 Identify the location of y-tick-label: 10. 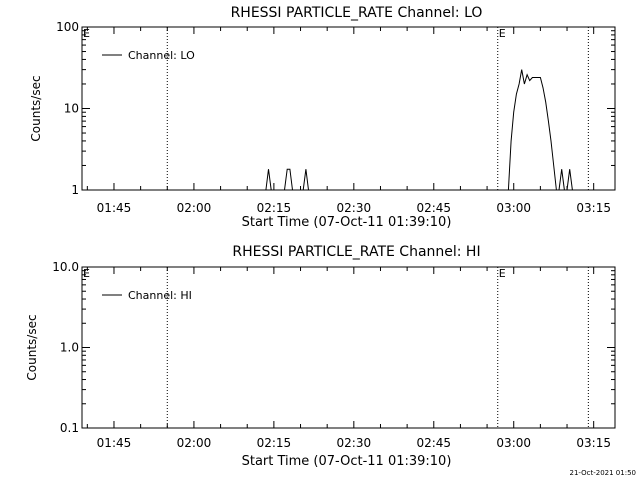
(71, 109).